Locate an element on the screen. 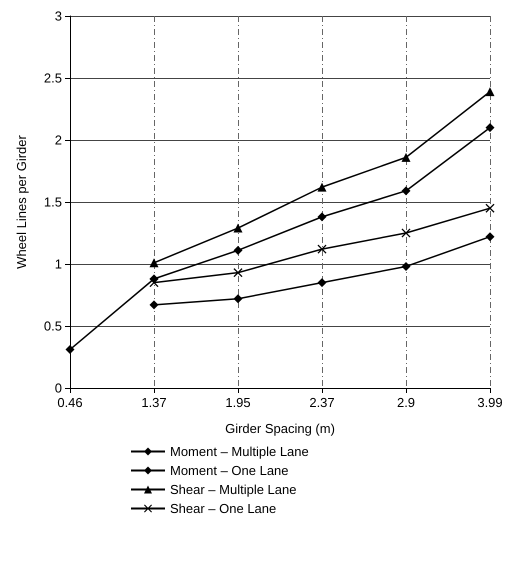 The width and height of the screenshot is (512, 588). legend-label: Shear – Multiple Lane is located at coordinates (233, 489).